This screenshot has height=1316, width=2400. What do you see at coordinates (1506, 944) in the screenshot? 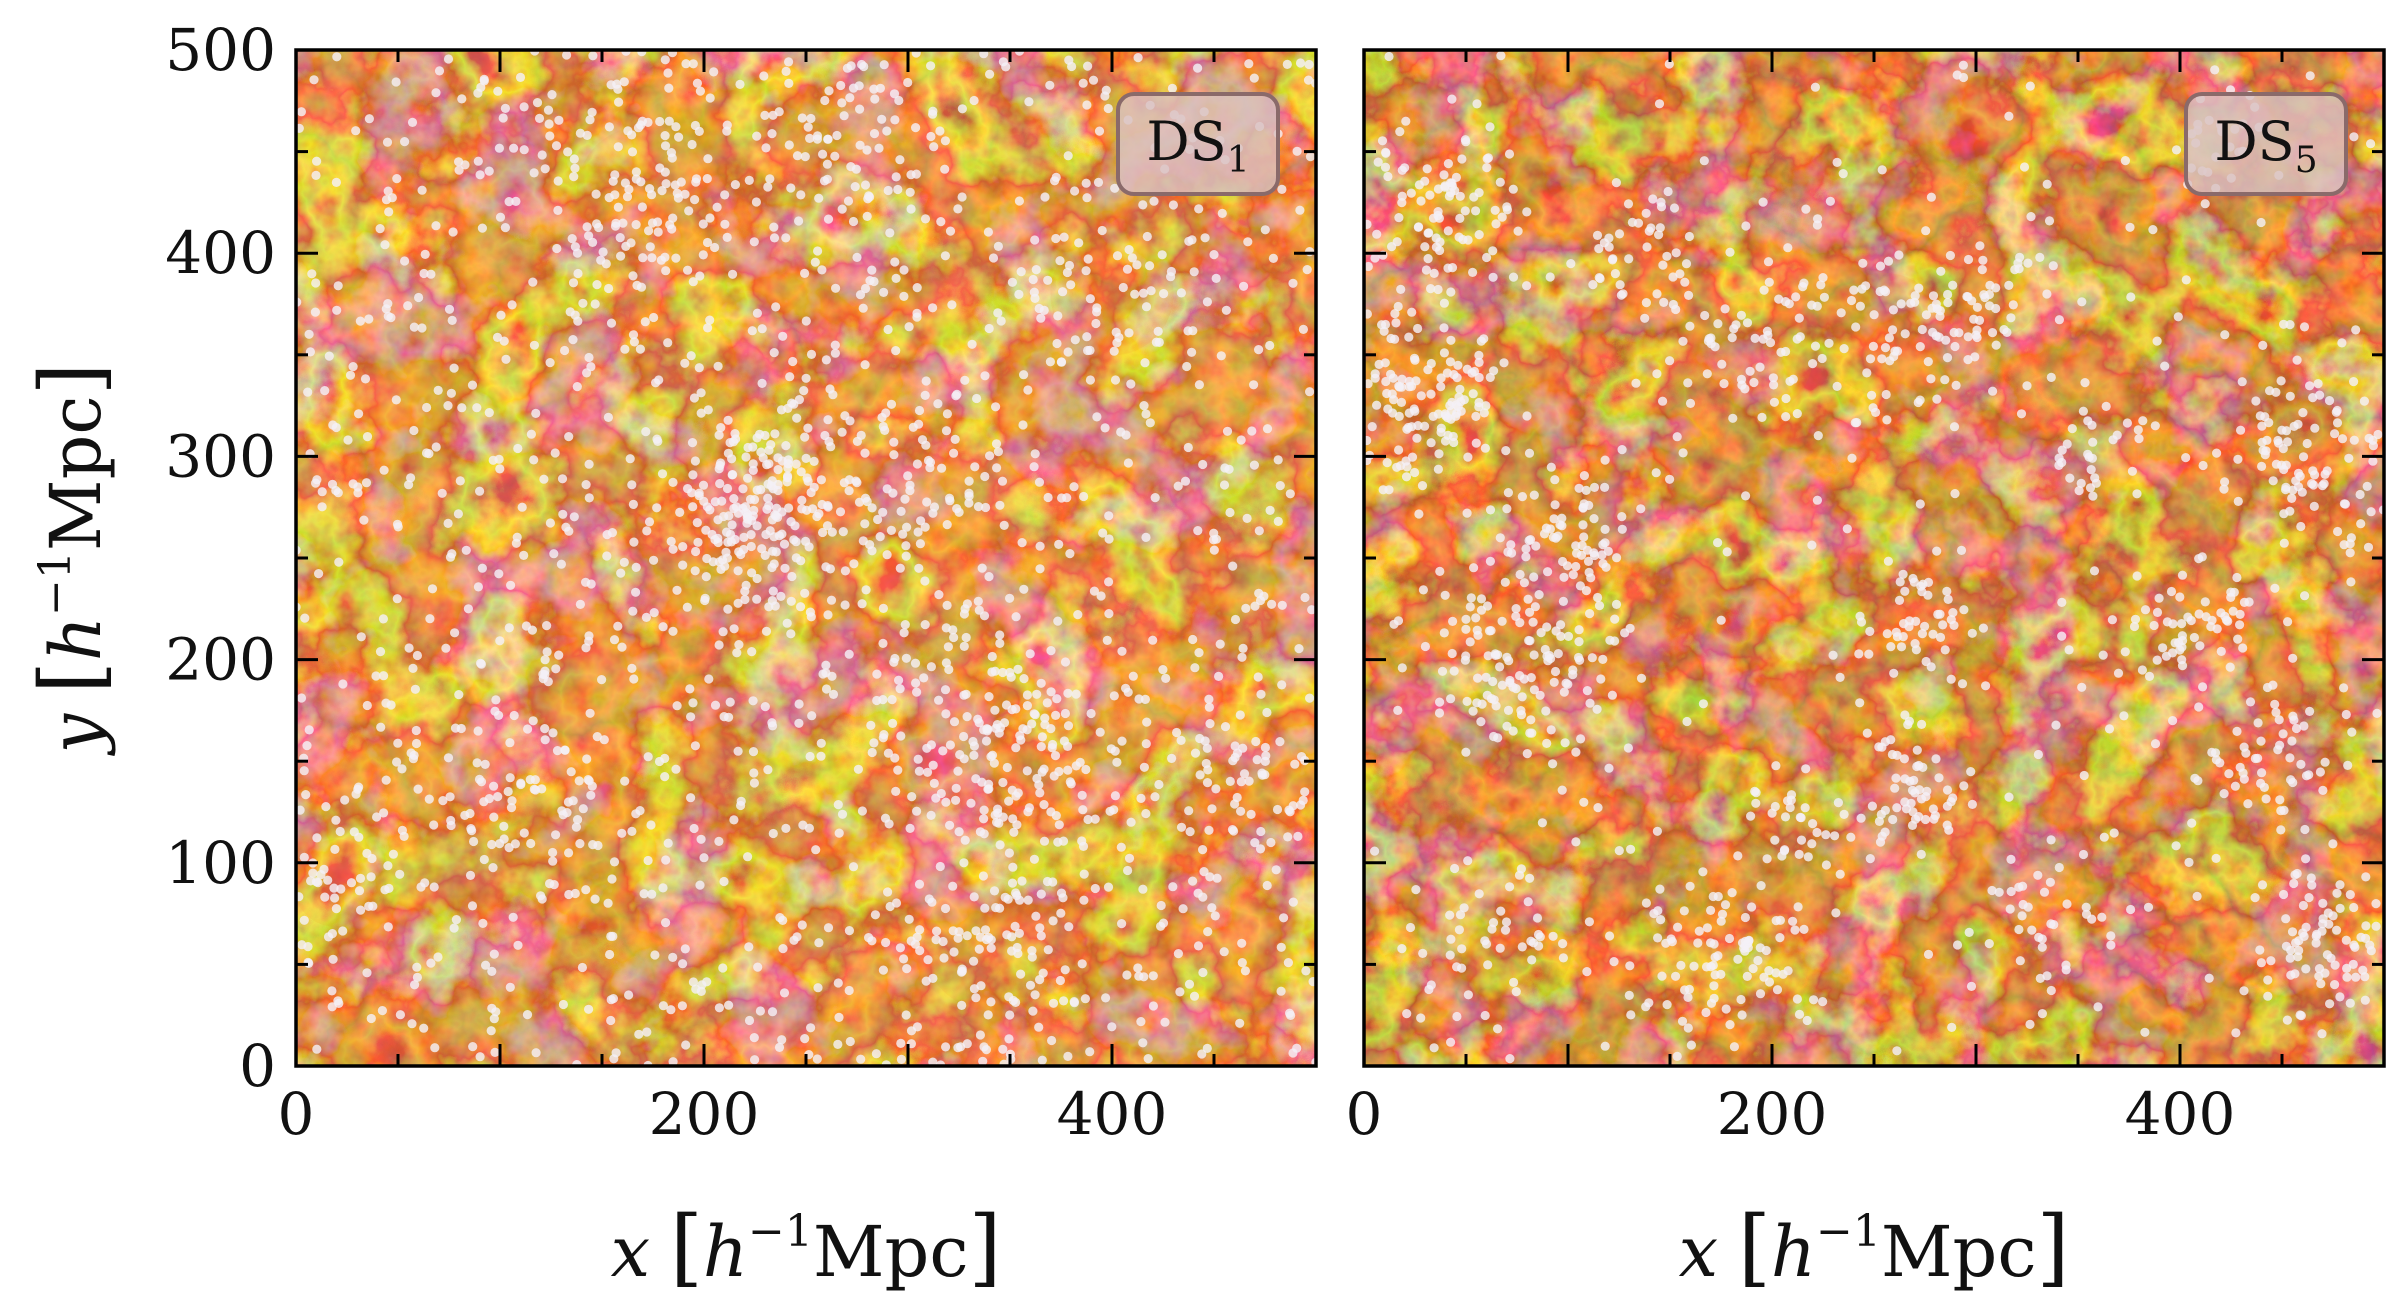
I see `density-glow` at bounding box center [1506, 944].